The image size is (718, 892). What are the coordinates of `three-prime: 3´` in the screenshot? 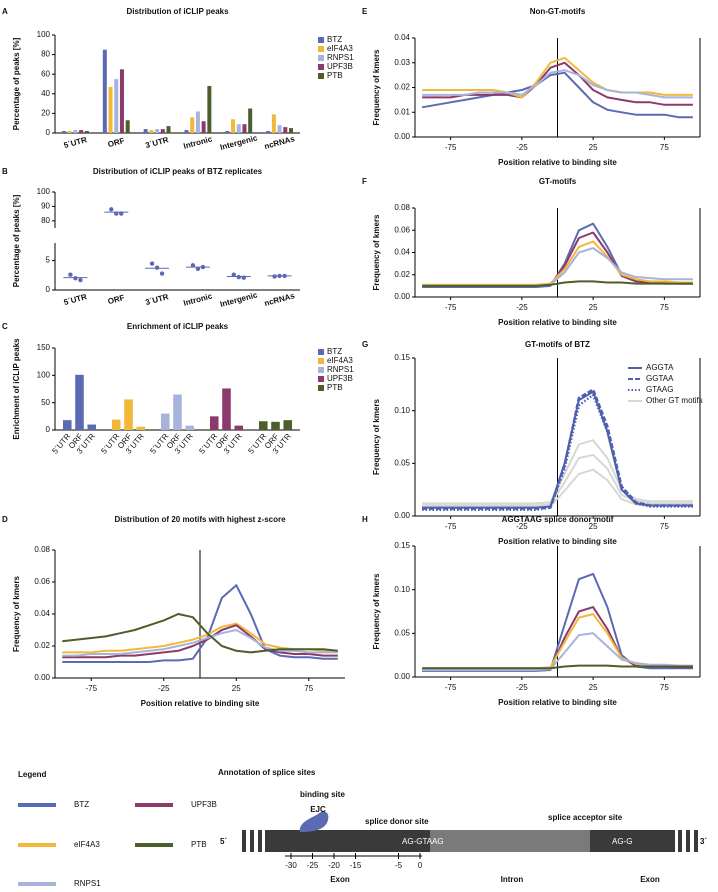 It's located at (703, 841).